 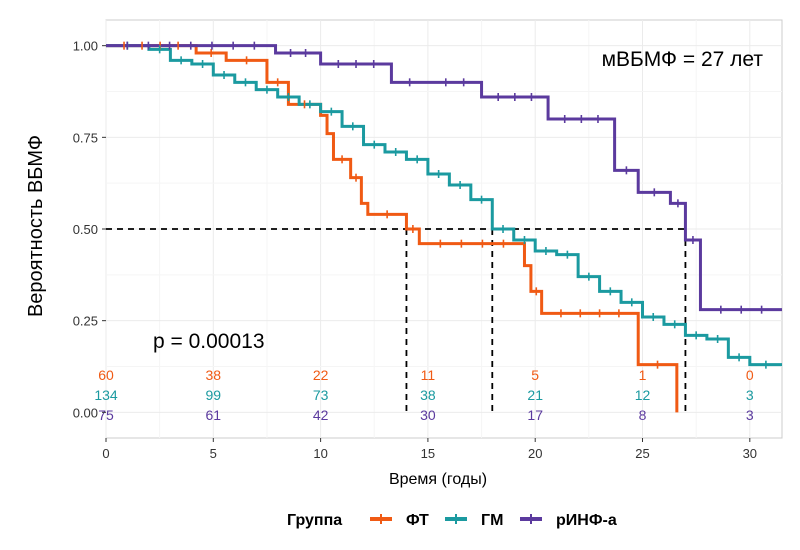 I want to click on risk-table-cell: 134, so click(x=106, y=395).